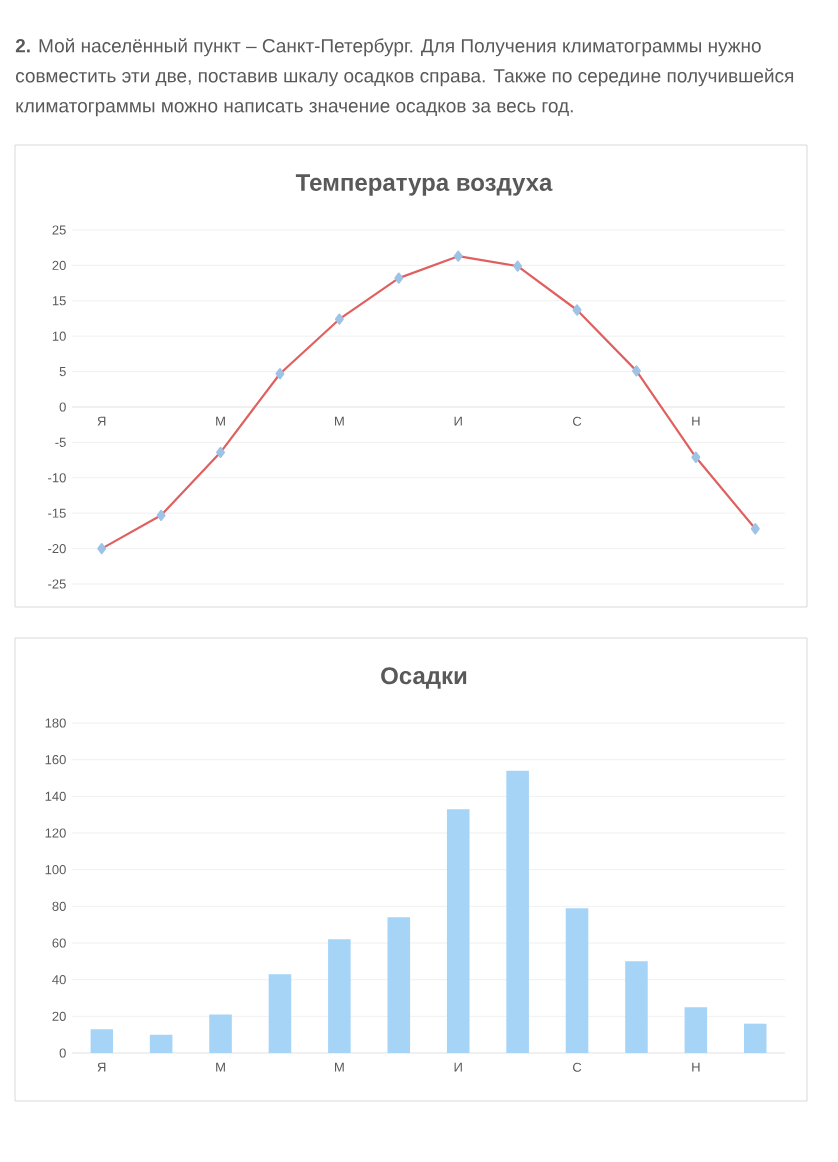  I want to click on y-tick-label: 100, so click(55, 870).